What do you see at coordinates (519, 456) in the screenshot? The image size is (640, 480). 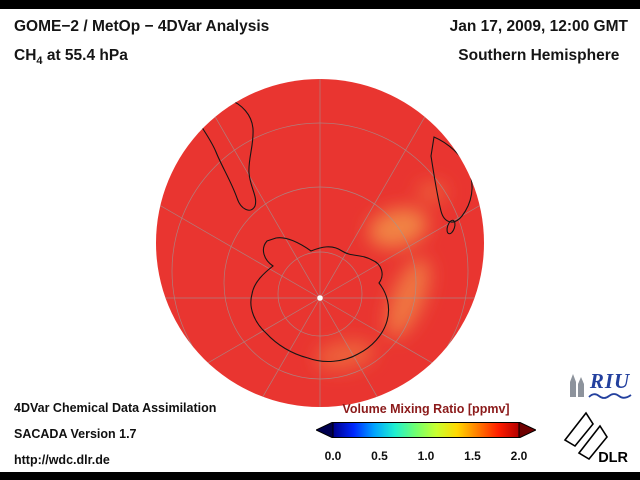 I see `colorbar-tick: 2.0` at bounding box center [519, 456].